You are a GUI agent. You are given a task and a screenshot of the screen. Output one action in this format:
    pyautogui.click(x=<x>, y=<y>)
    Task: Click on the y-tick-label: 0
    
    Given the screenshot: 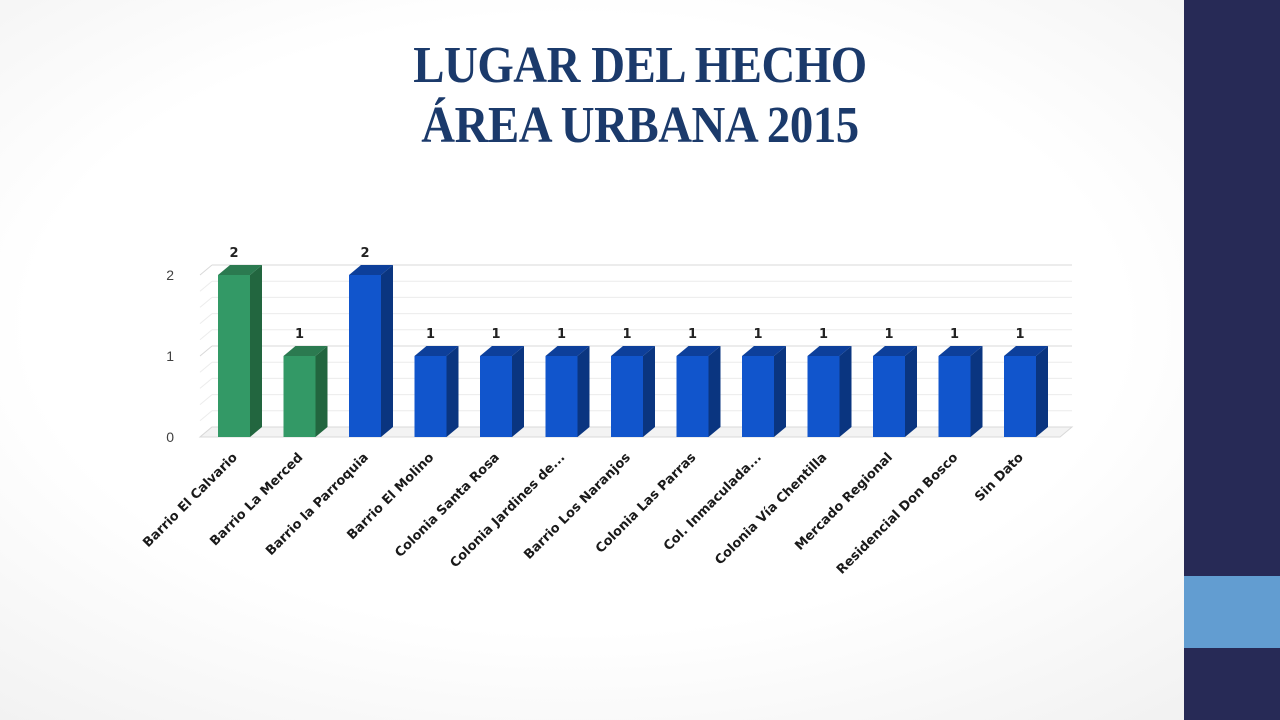 What is the action you would take?
    pyautogui.click(x=170, y=437)
    